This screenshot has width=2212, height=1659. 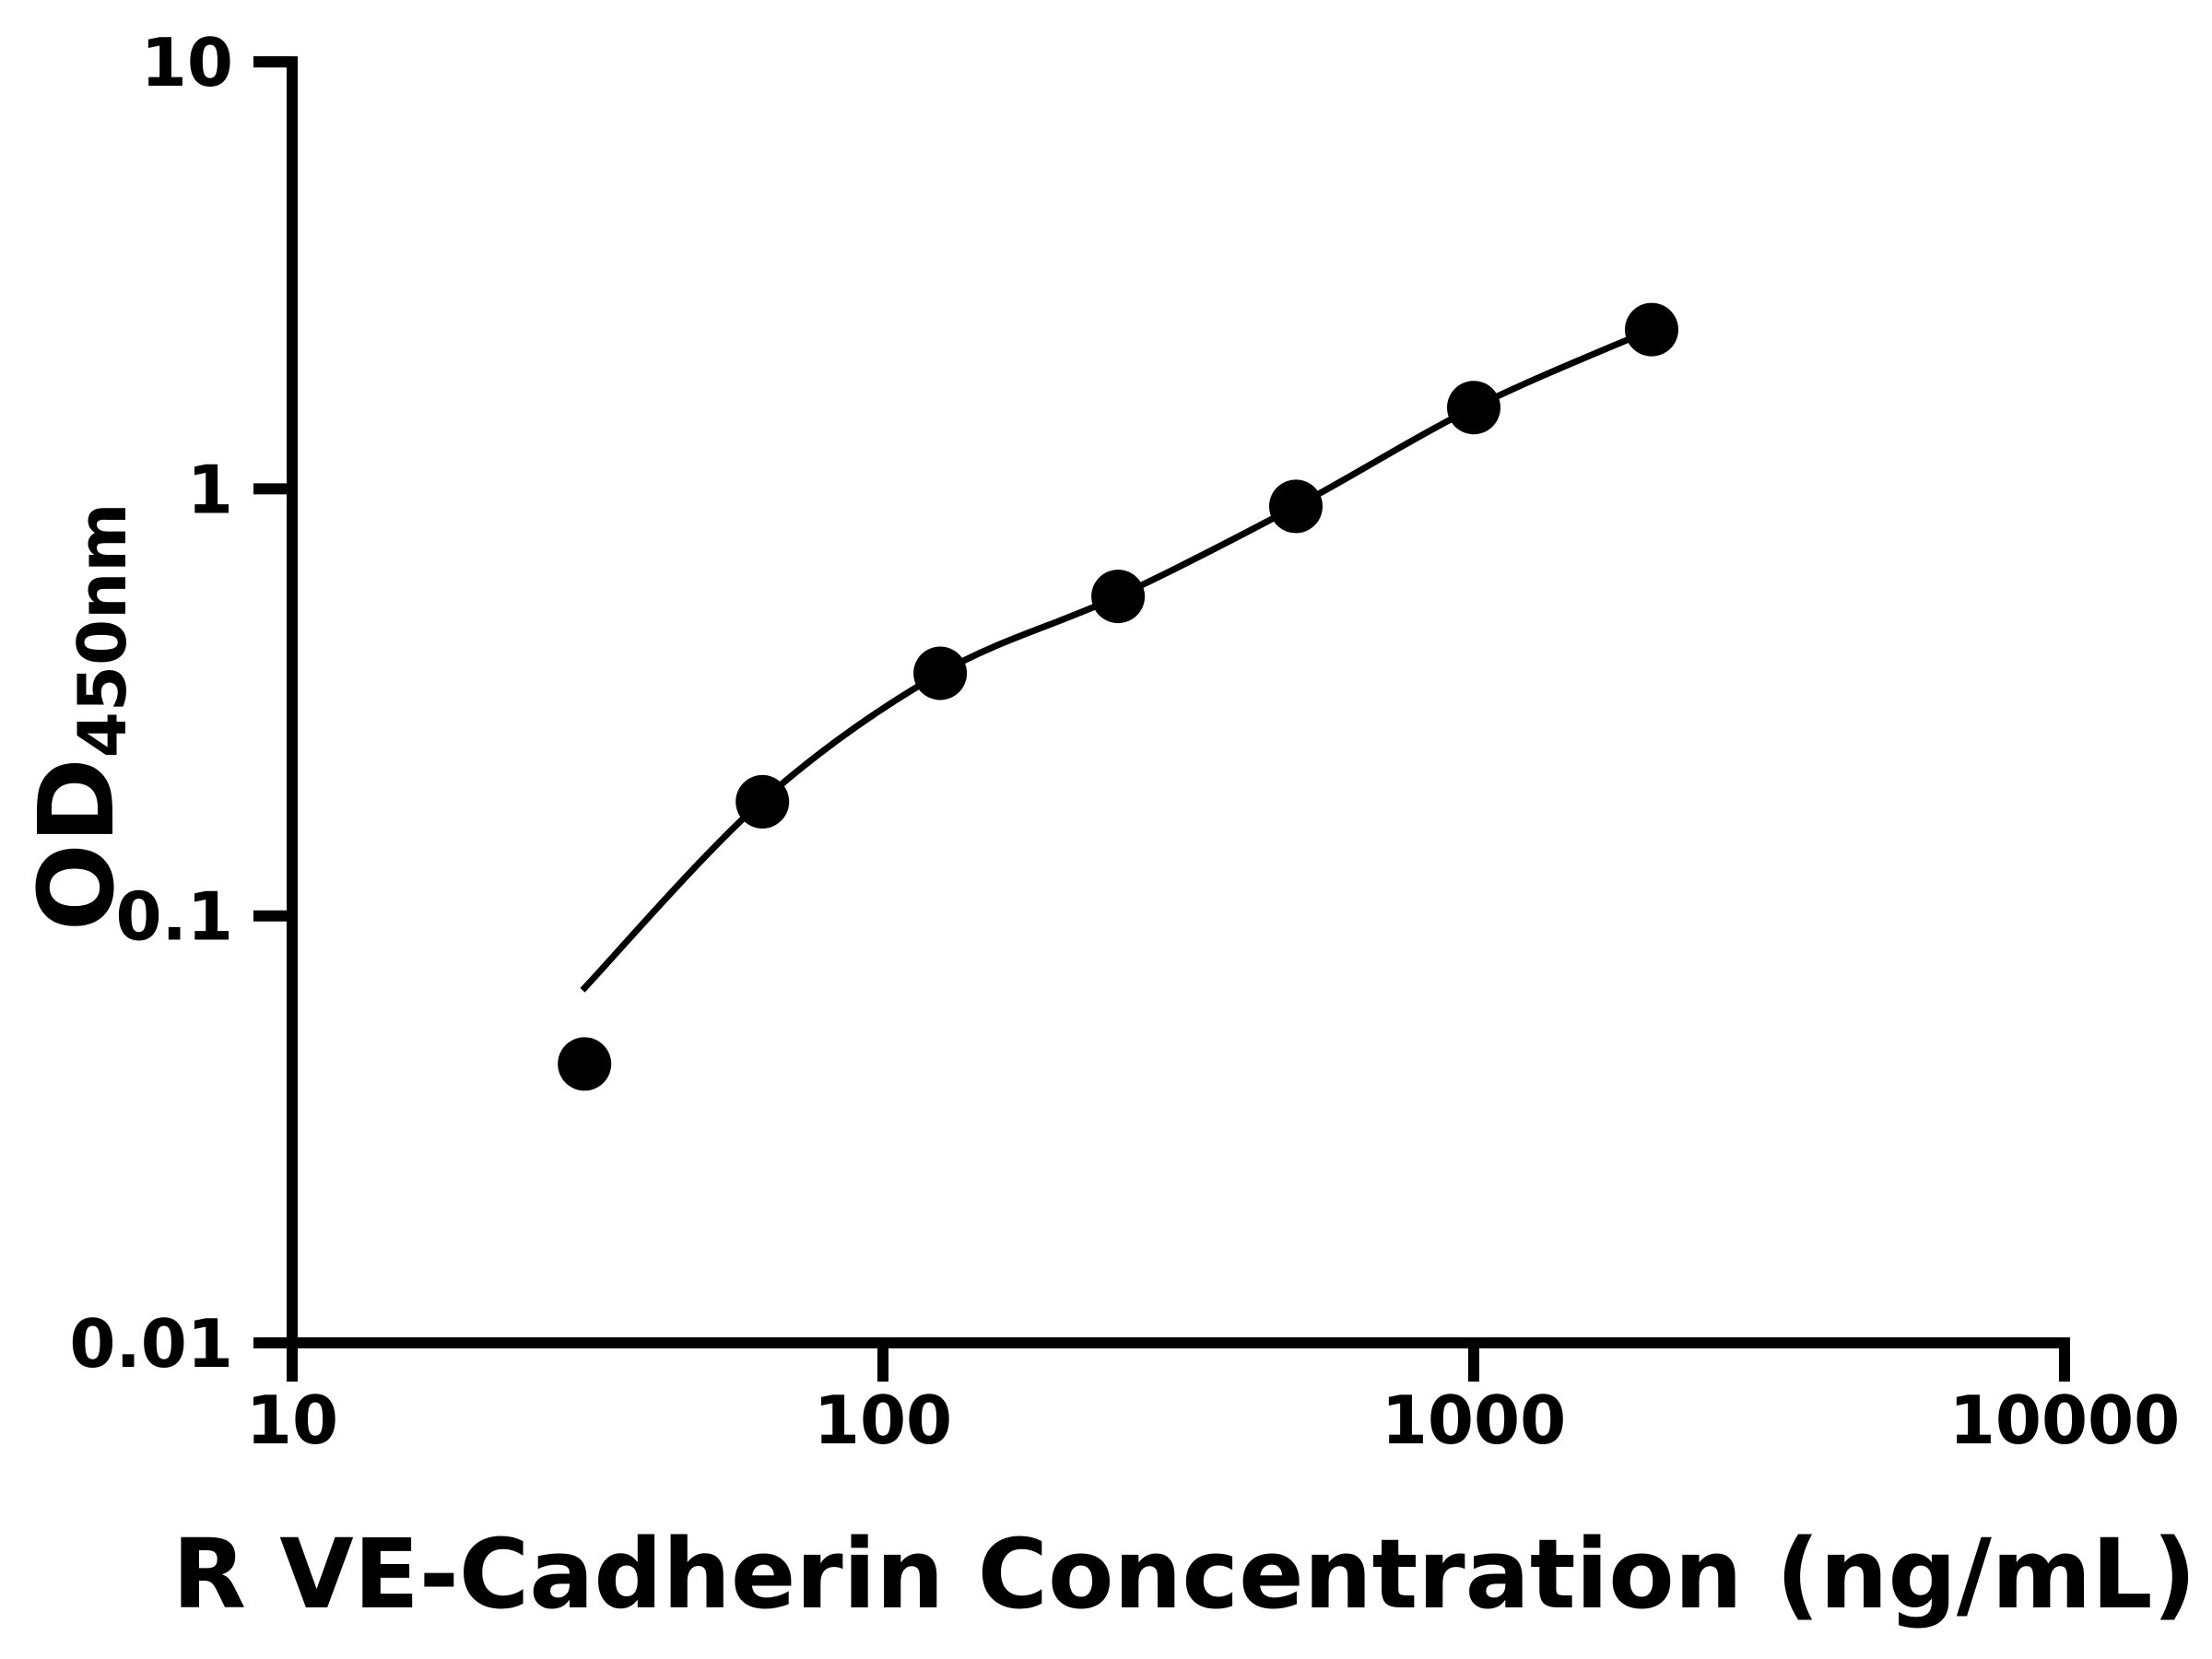 I want to click on y-tick-label: 10, so click(x=187, y=62).